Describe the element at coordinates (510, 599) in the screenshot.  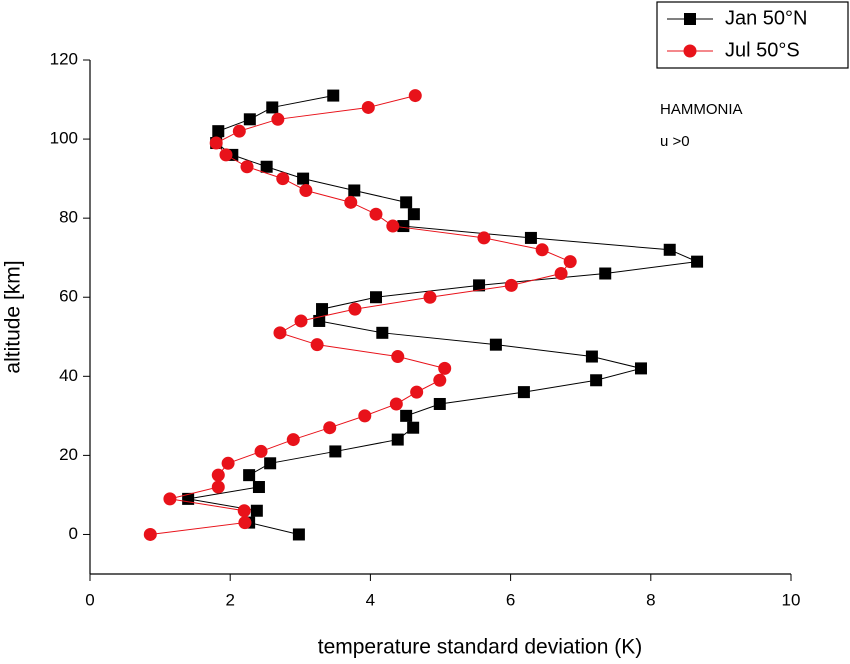
I see `x-tick-label: 6` at that location.